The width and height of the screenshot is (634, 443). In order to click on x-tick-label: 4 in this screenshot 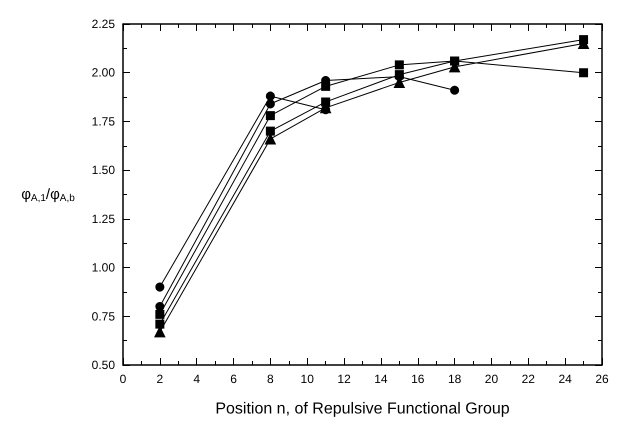, I will do `click(196, 379)`.